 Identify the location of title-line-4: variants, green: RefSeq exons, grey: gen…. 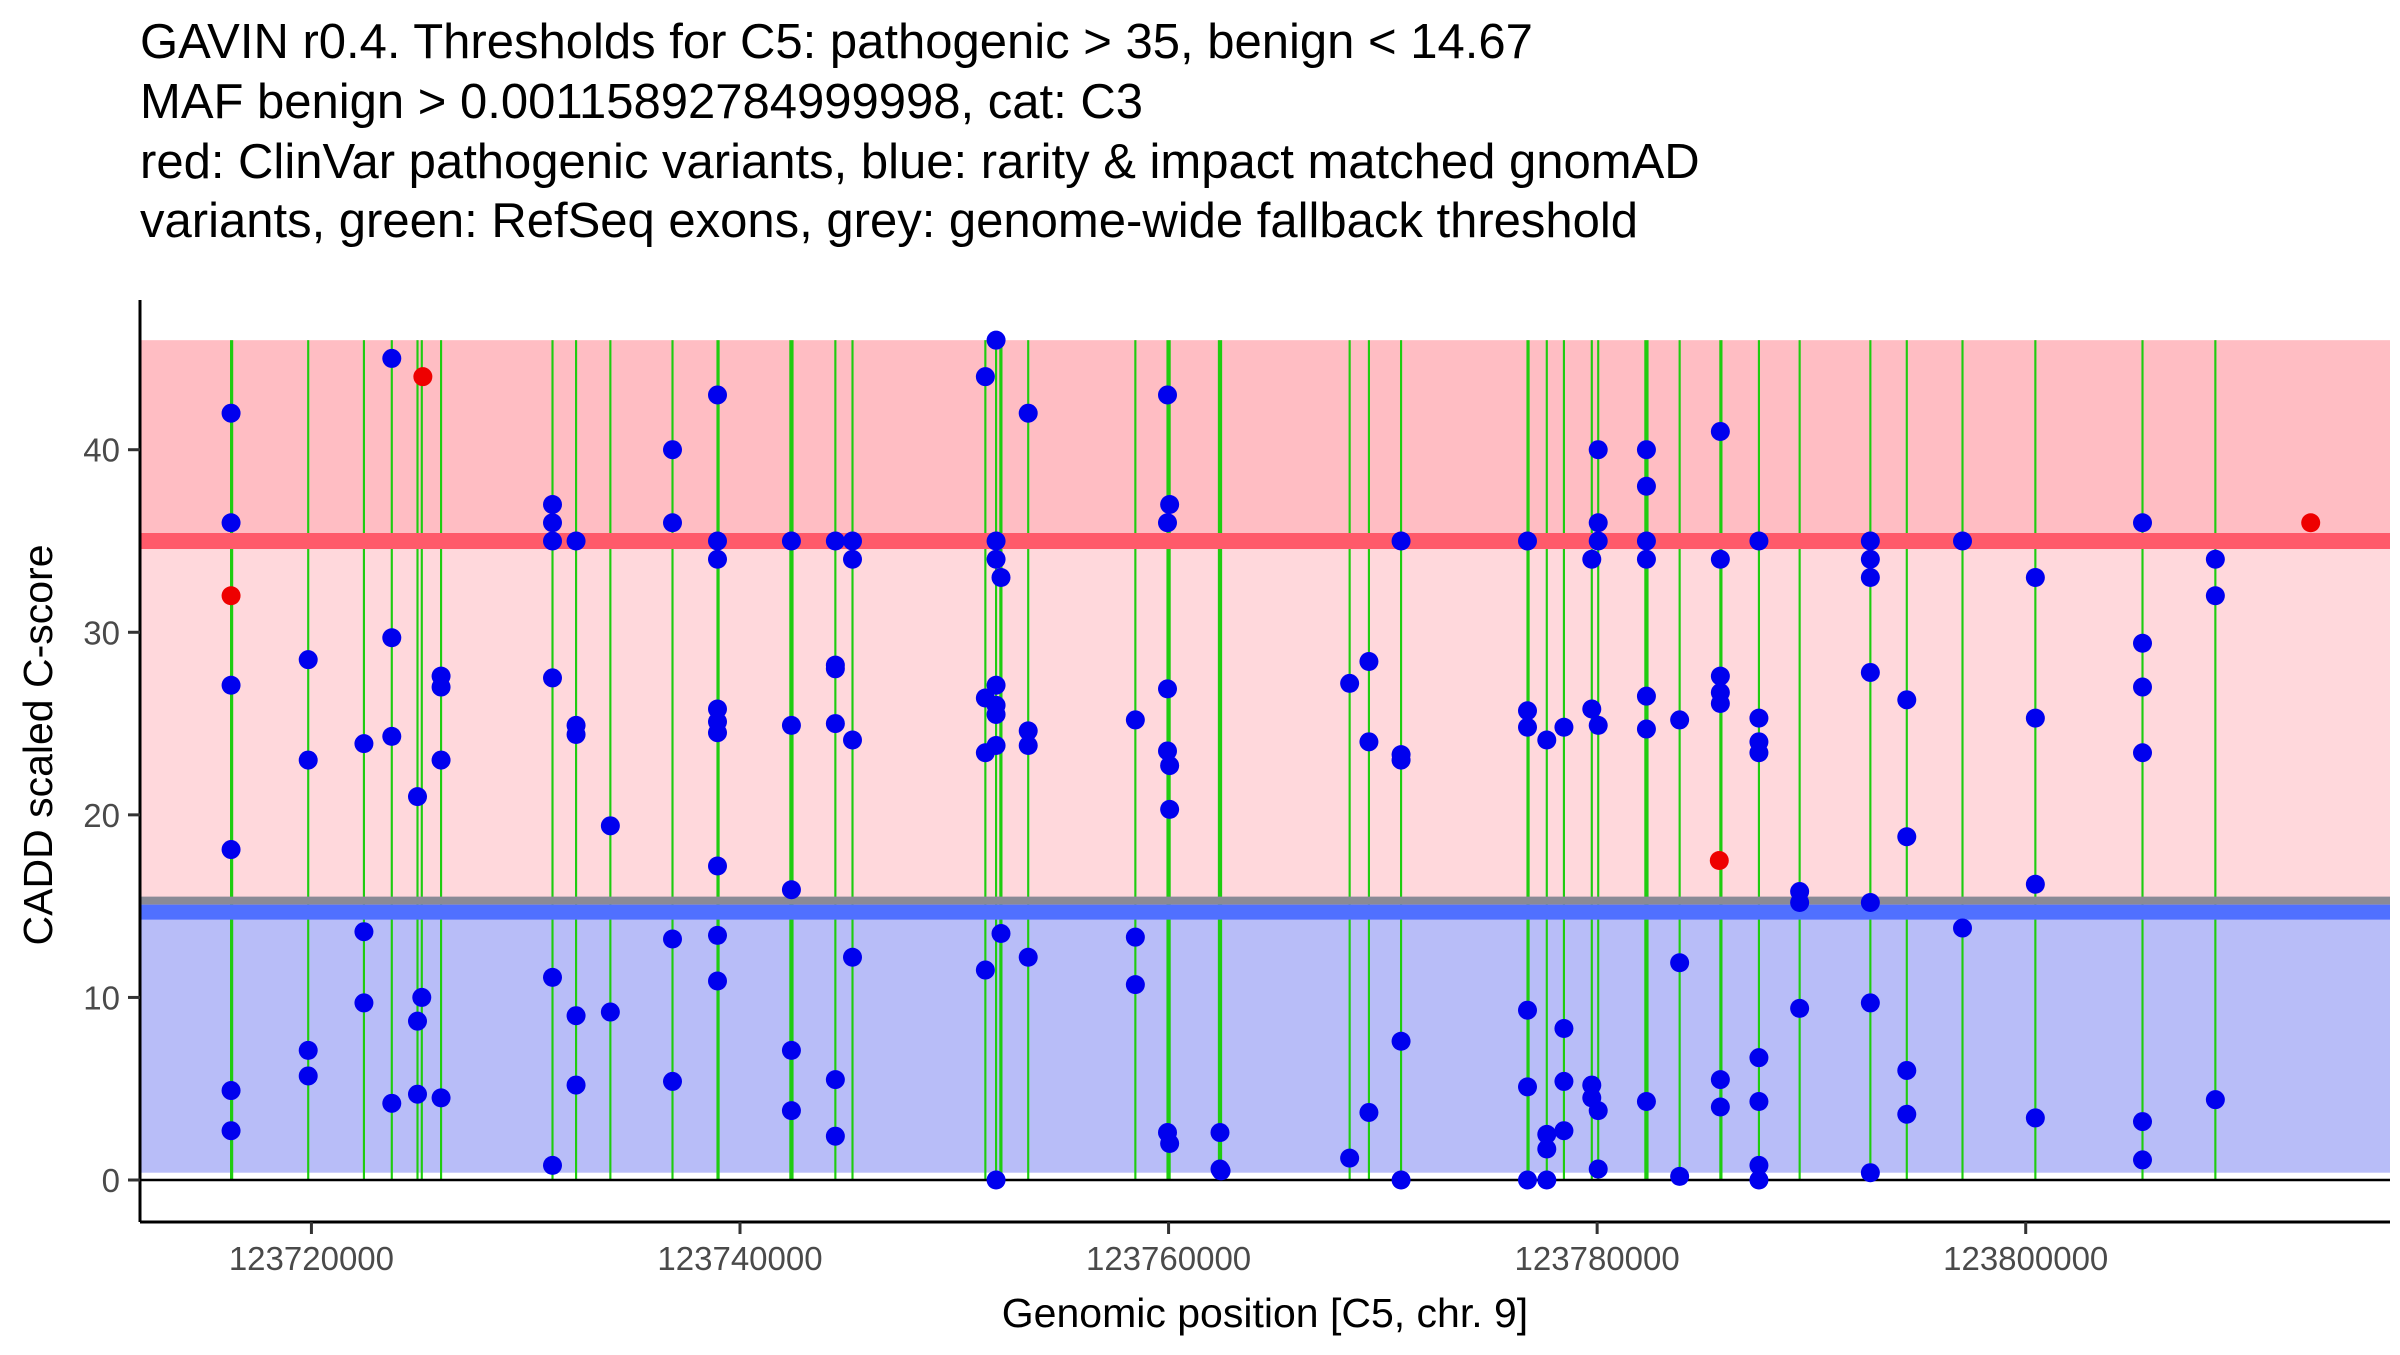
(889, 221).